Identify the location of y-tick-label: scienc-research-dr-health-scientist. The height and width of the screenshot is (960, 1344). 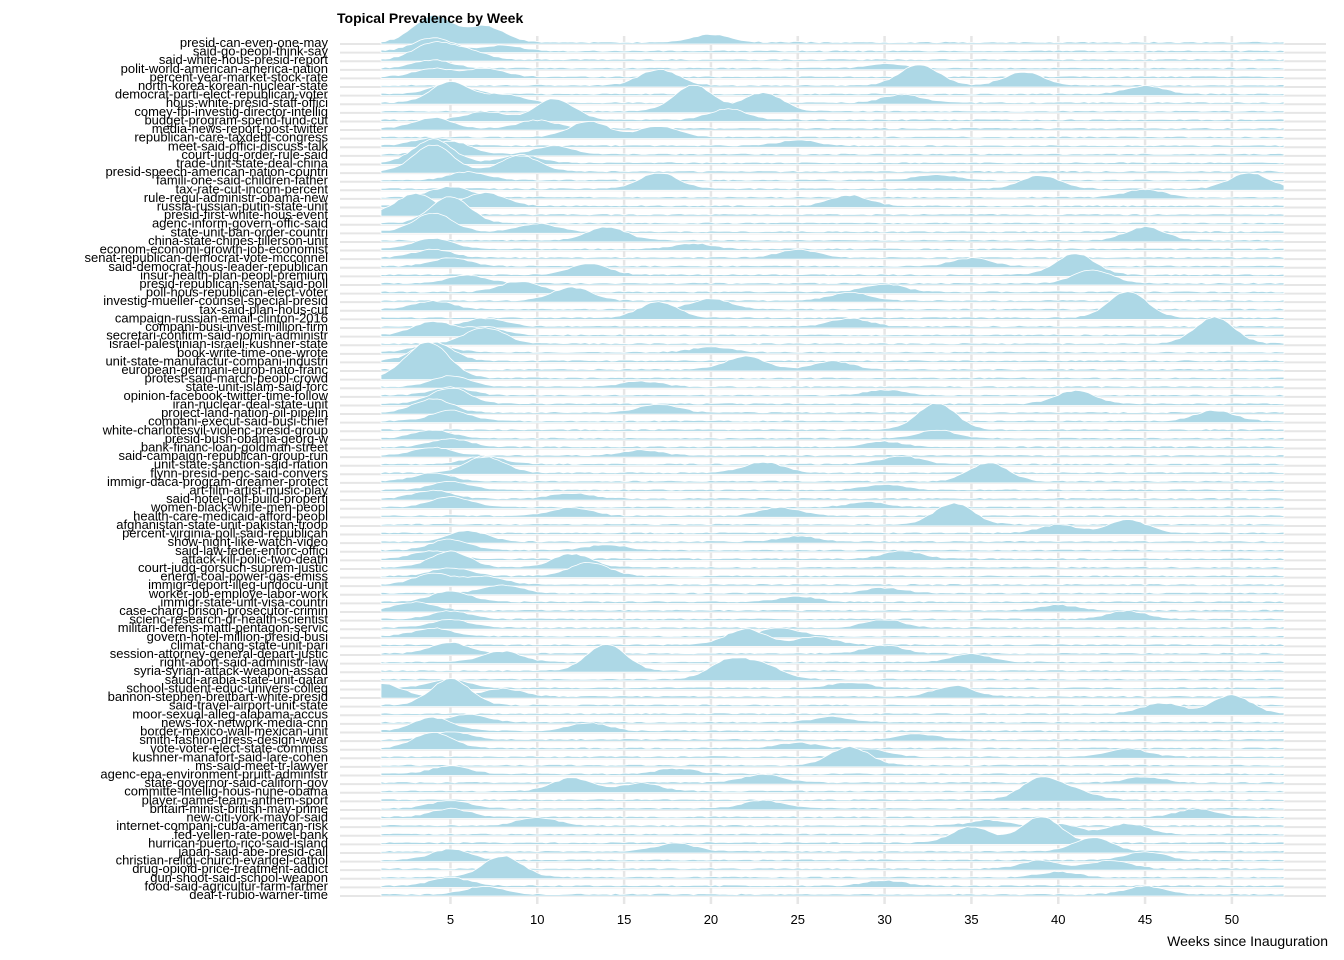
(228, 619).